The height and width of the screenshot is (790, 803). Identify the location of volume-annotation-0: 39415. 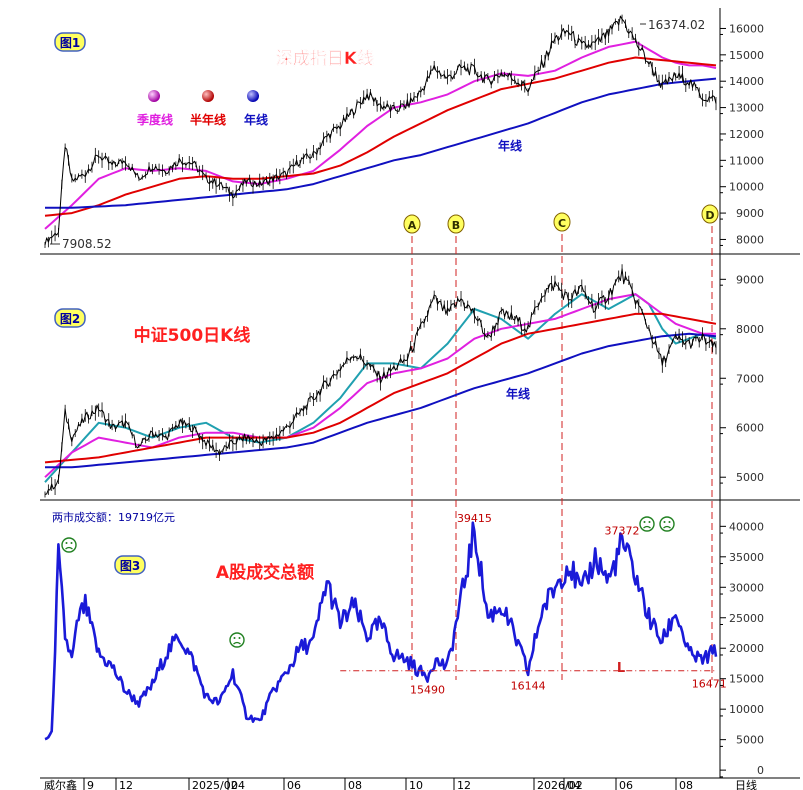
(474, 518).